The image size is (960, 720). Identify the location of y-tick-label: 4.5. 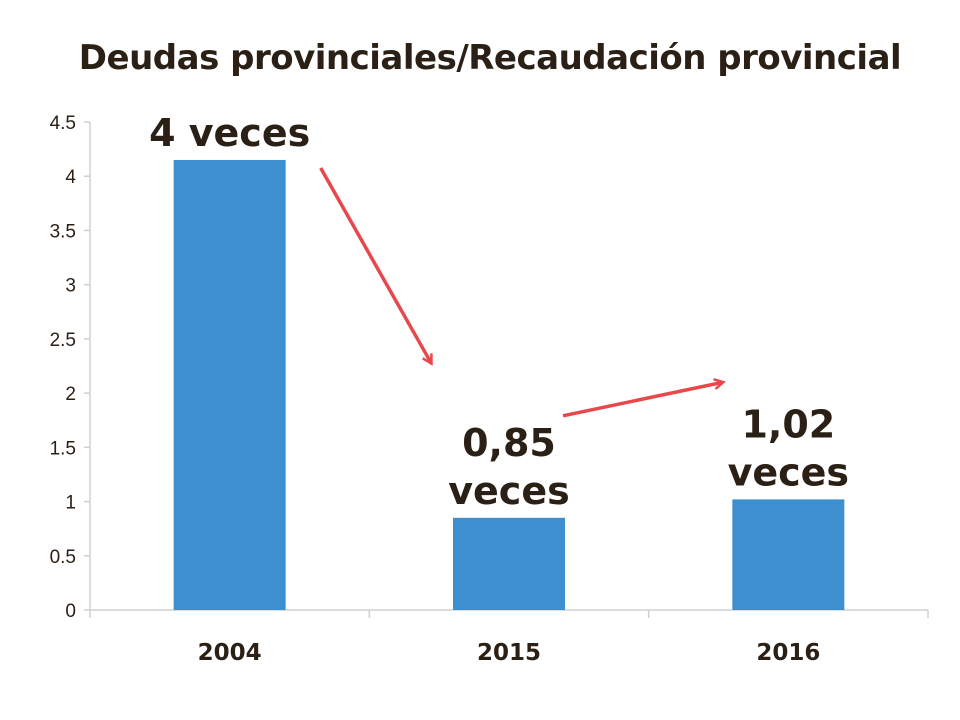
(63, 123).